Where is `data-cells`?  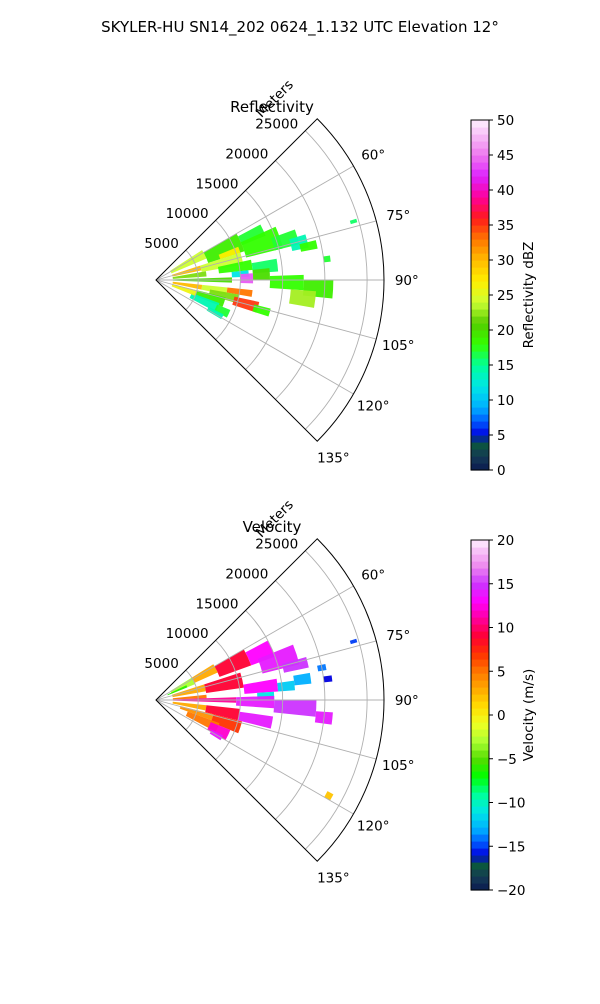 data-cells is located at coordinates (262, 719).